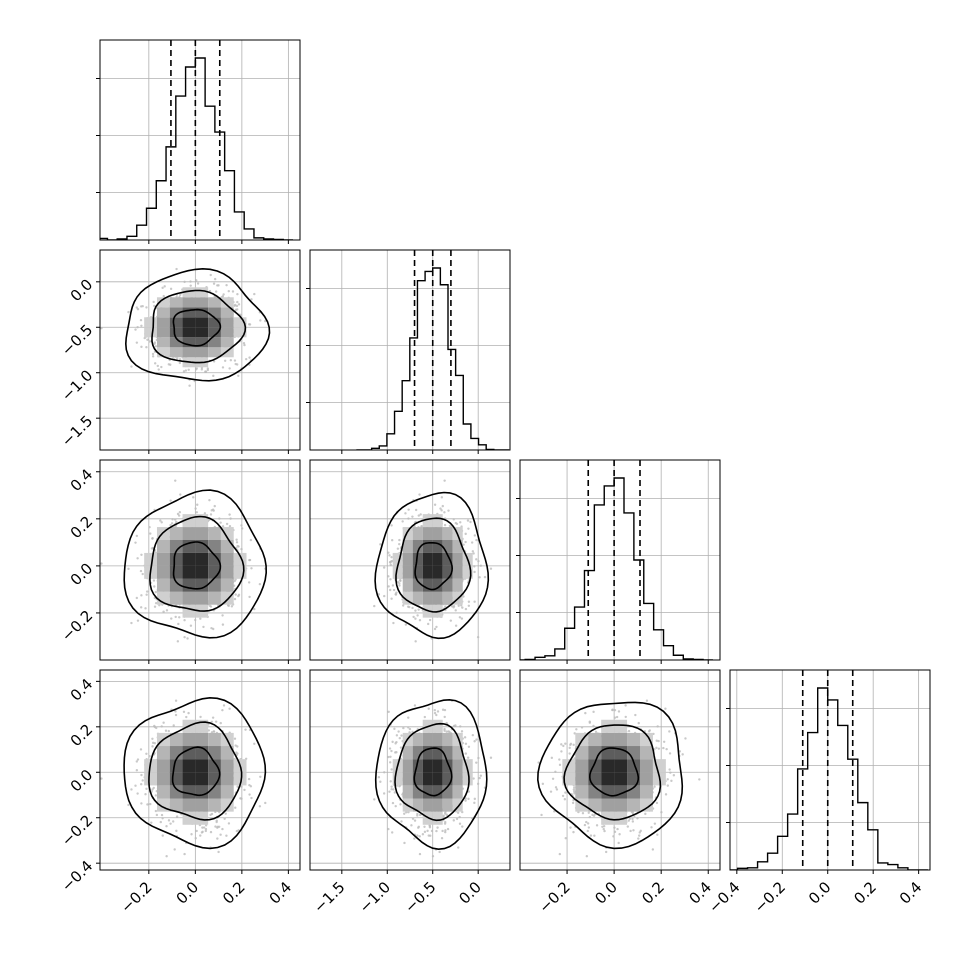  What do you see at coordinates (410, 560) in the screenshot?
I see `panel-frame` at bounding box center [410, 560].